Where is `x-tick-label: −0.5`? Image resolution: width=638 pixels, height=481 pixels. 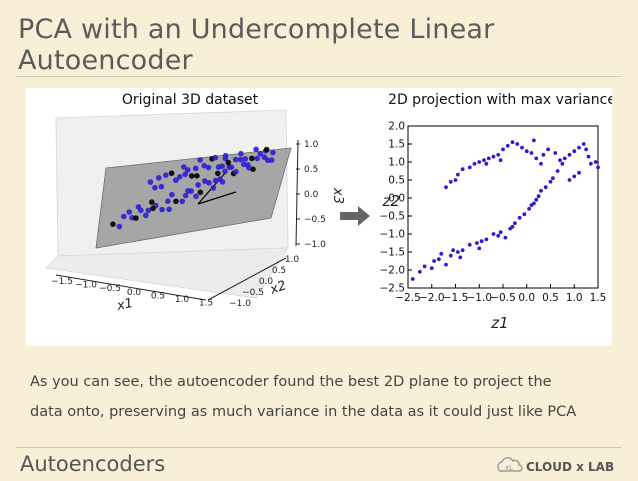
x-tick-label: −0.5 is located at coordinates (110, 289).